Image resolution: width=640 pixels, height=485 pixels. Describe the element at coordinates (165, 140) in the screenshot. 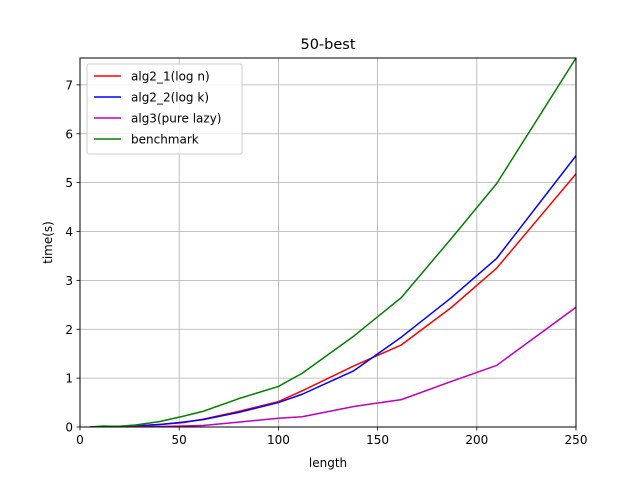

I see `legend-label: benchmark` at that location.